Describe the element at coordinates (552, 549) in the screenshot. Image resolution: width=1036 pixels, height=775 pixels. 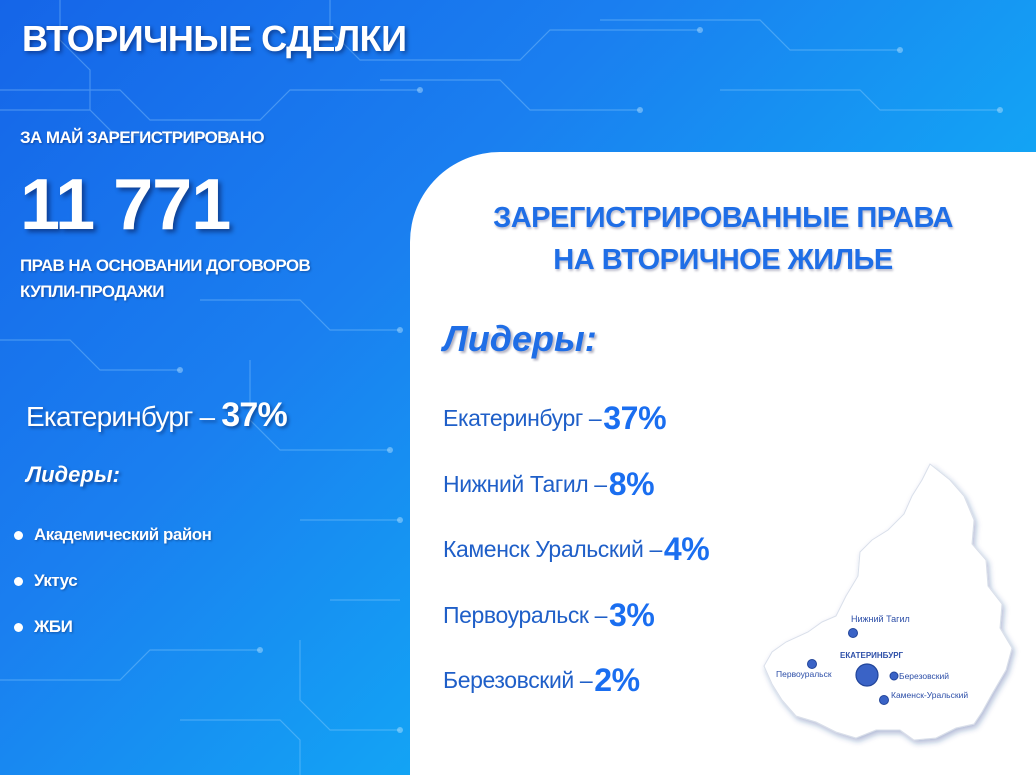
I see `city-name: Каменск Уральский –` at that location.